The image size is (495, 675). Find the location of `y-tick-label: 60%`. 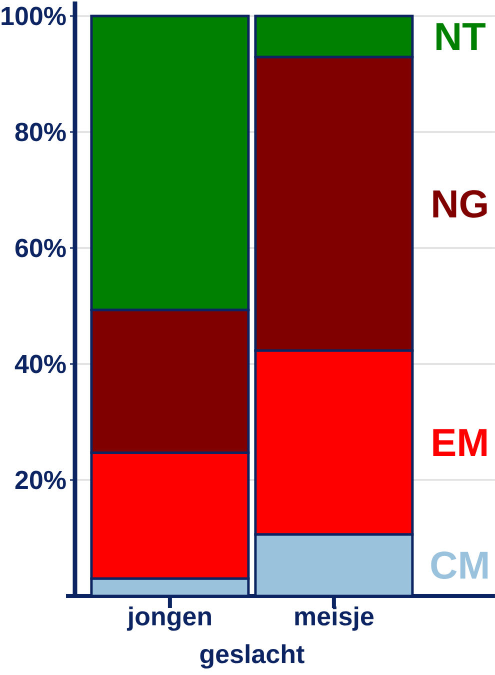

y-tick-label: 60% is located at coordinates (40, 248).